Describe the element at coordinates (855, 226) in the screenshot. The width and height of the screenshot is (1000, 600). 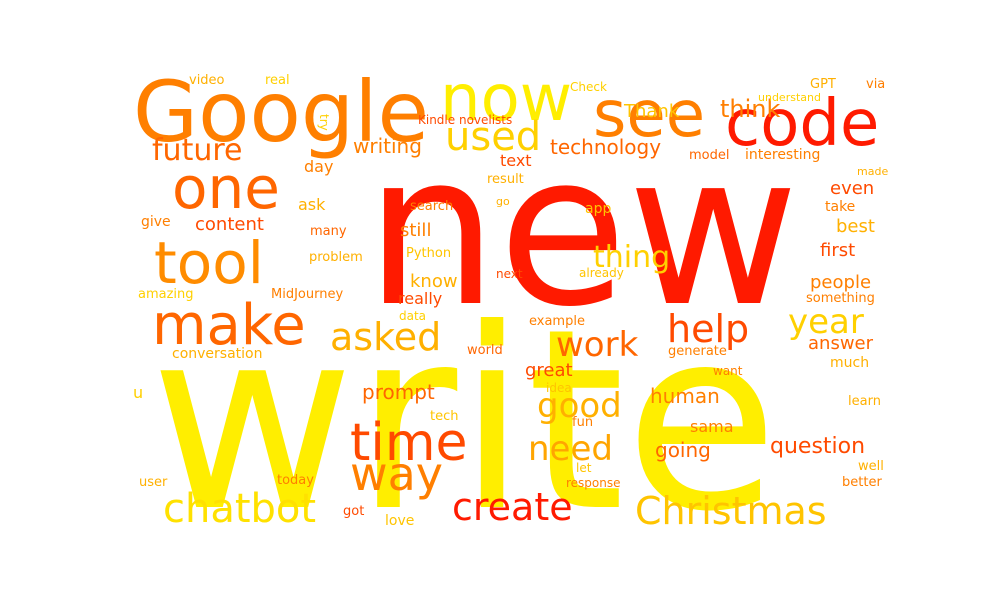
I see `word-best: best` at that location.